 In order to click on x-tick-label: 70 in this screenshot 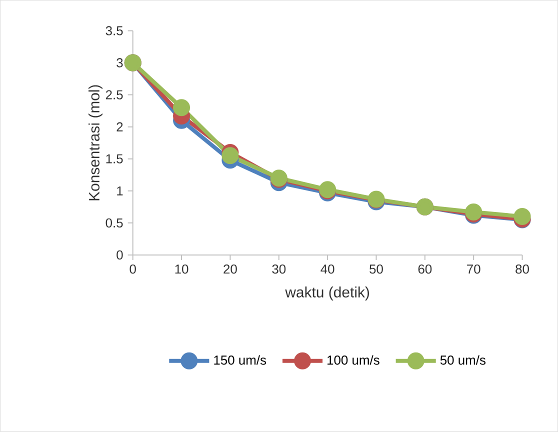, I will do `click(473, 269)`.